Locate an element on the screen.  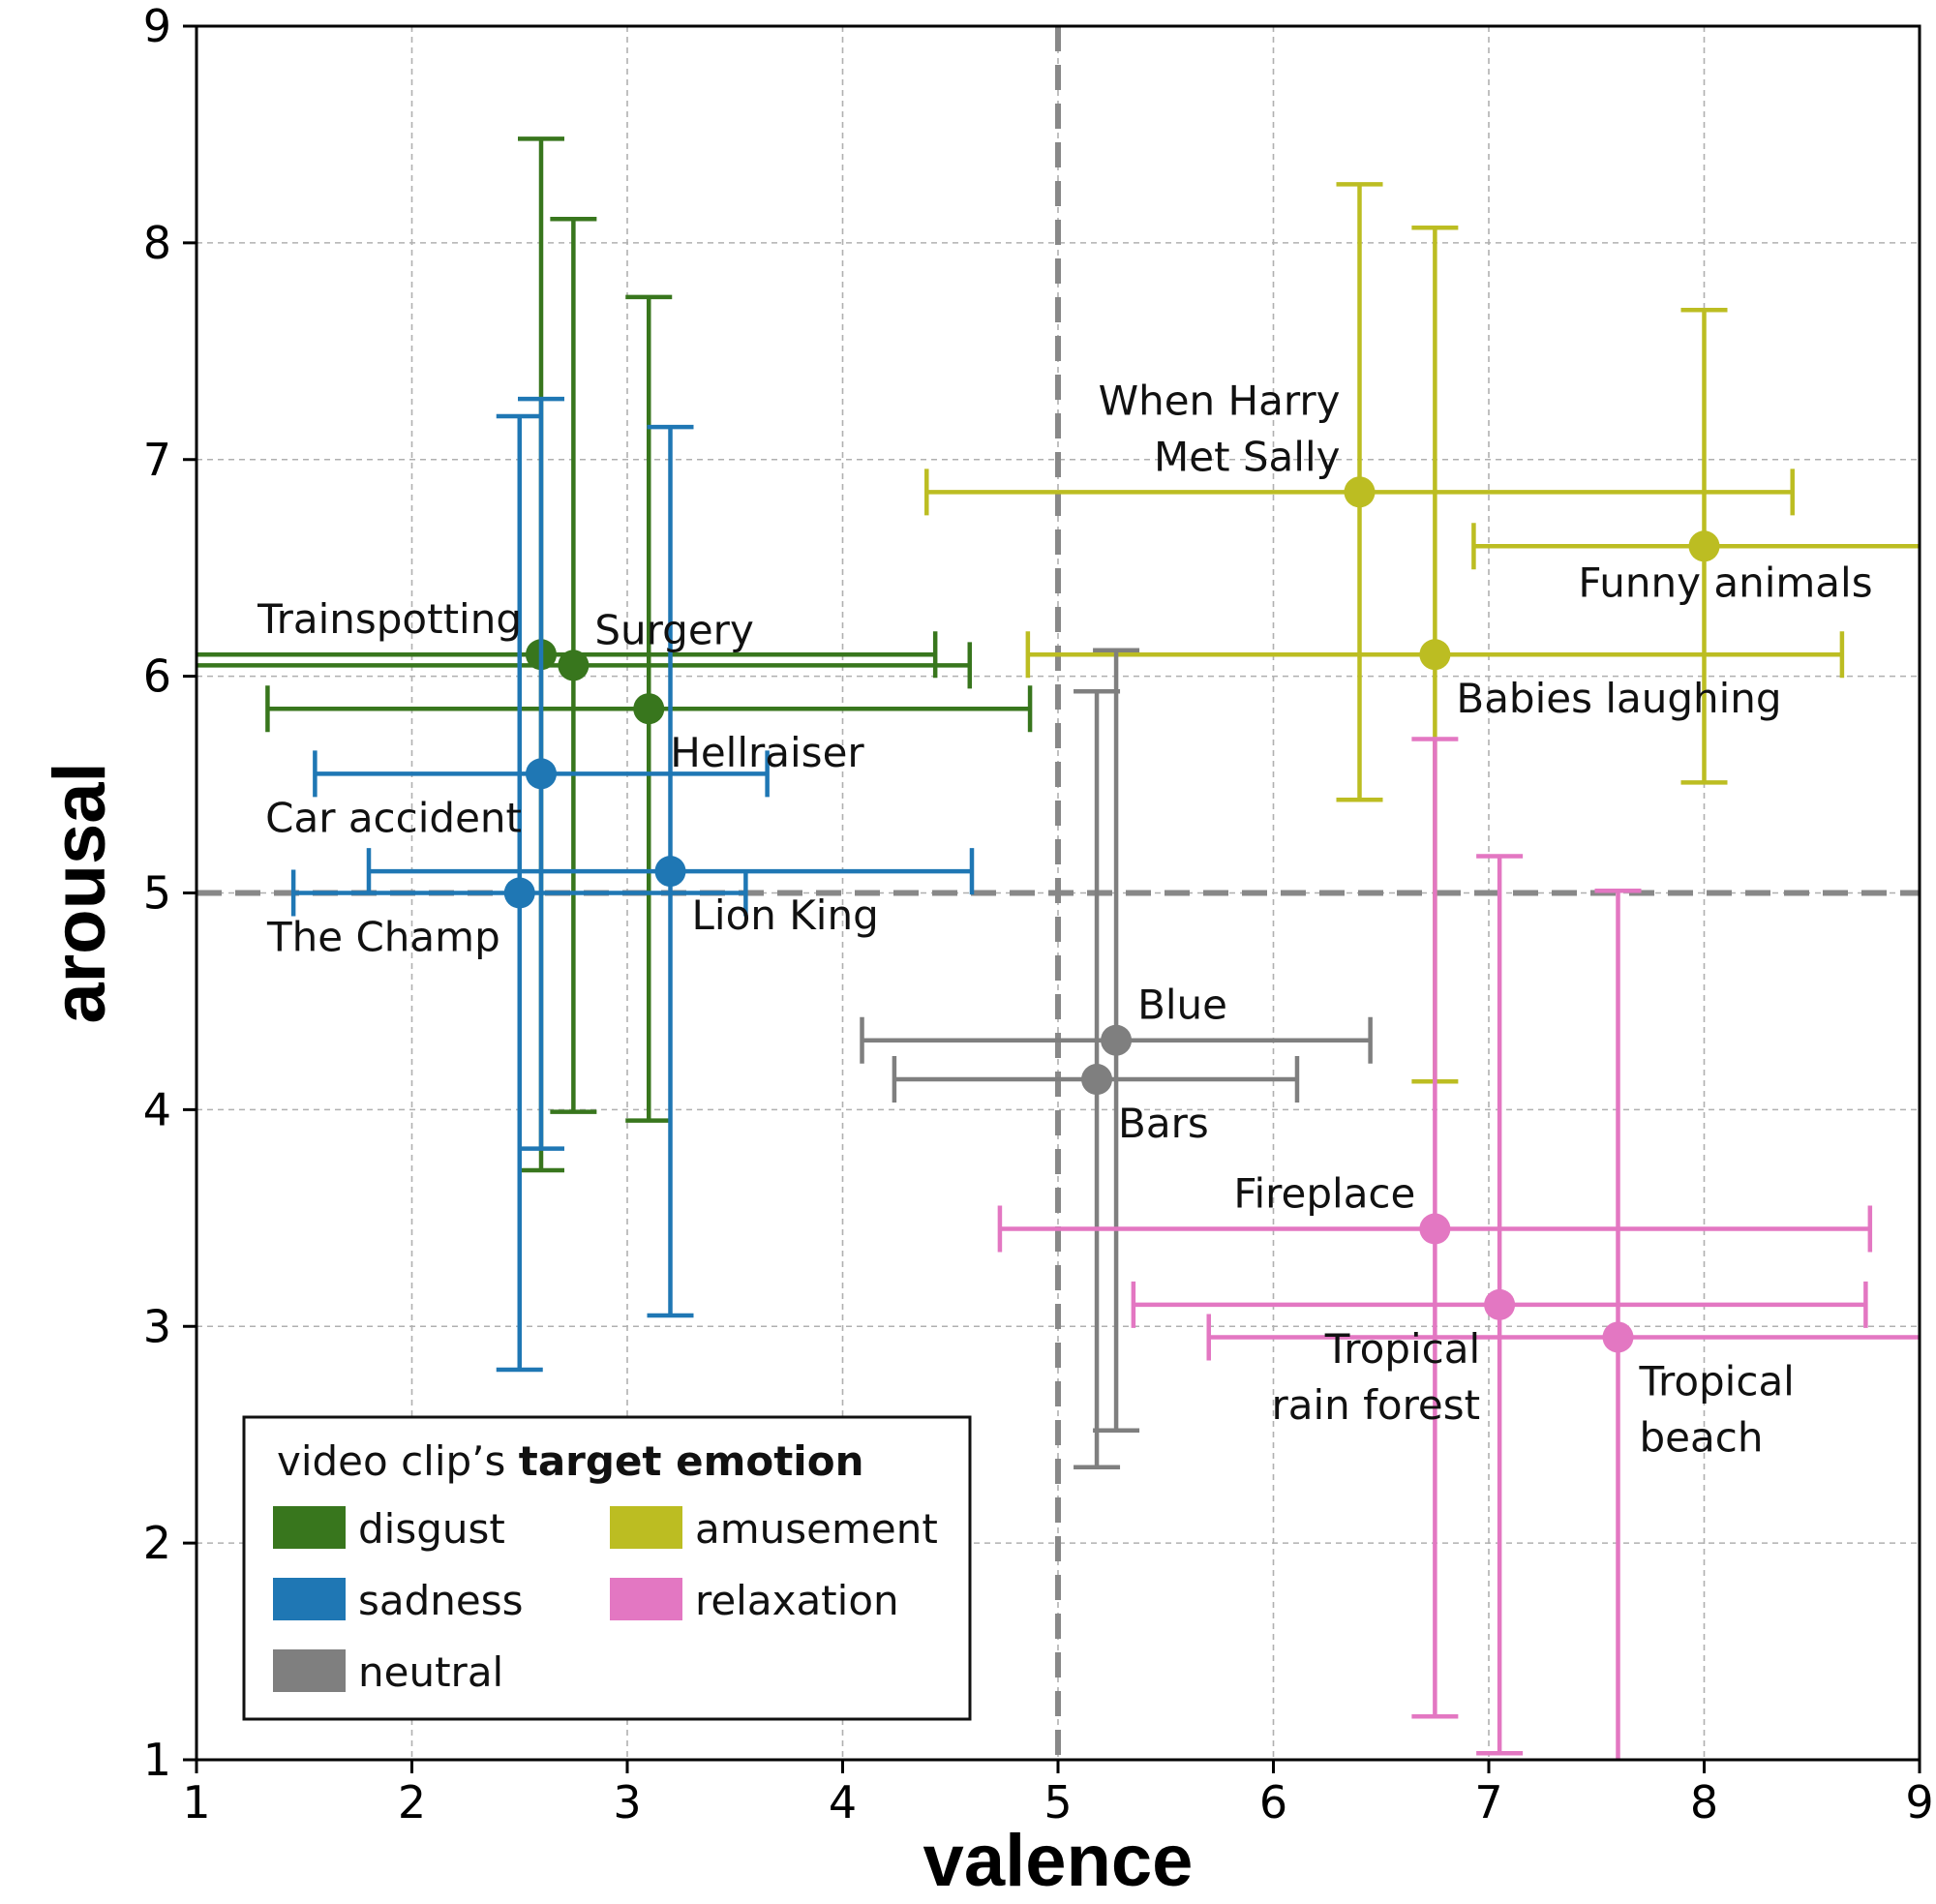
y-tick-label: 8 is located at coordinates (157, 243).